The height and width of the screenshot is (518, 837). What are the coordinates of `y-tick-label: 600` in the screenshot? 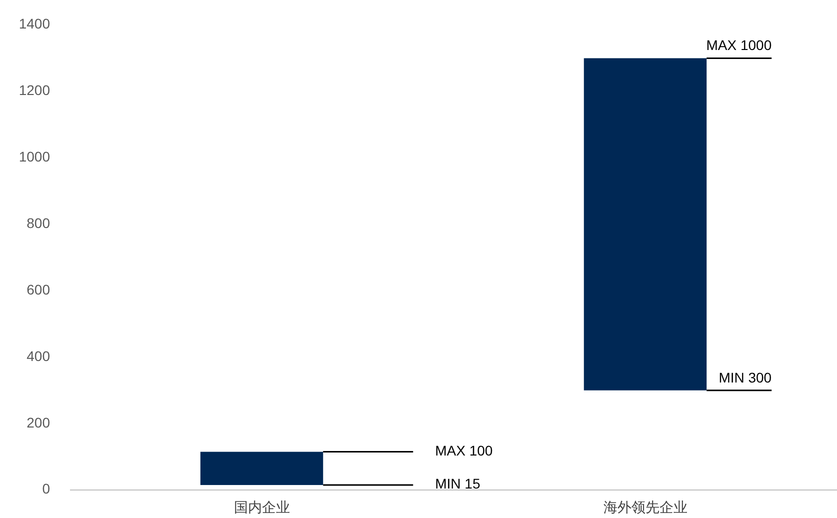 It's located at (38, 289).